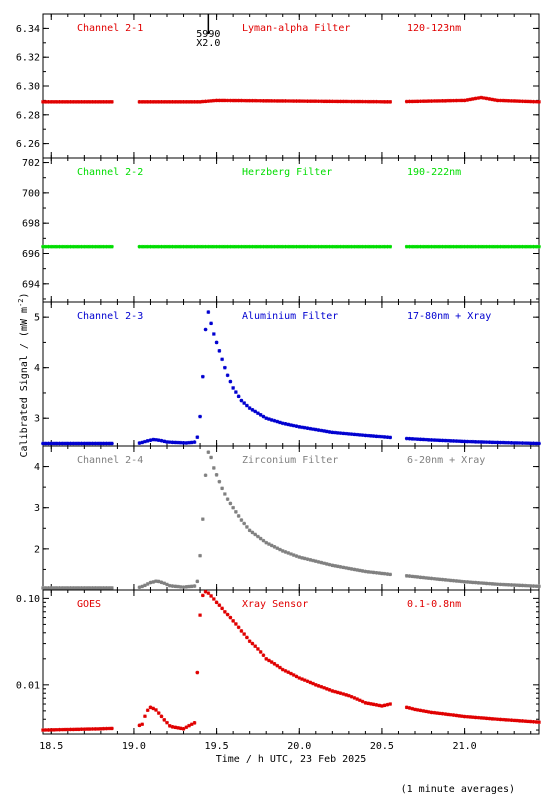  Describe the element at coordinates (434, 172) in the screenshot. I see `panel-band-label: 190-222nm` at that location.